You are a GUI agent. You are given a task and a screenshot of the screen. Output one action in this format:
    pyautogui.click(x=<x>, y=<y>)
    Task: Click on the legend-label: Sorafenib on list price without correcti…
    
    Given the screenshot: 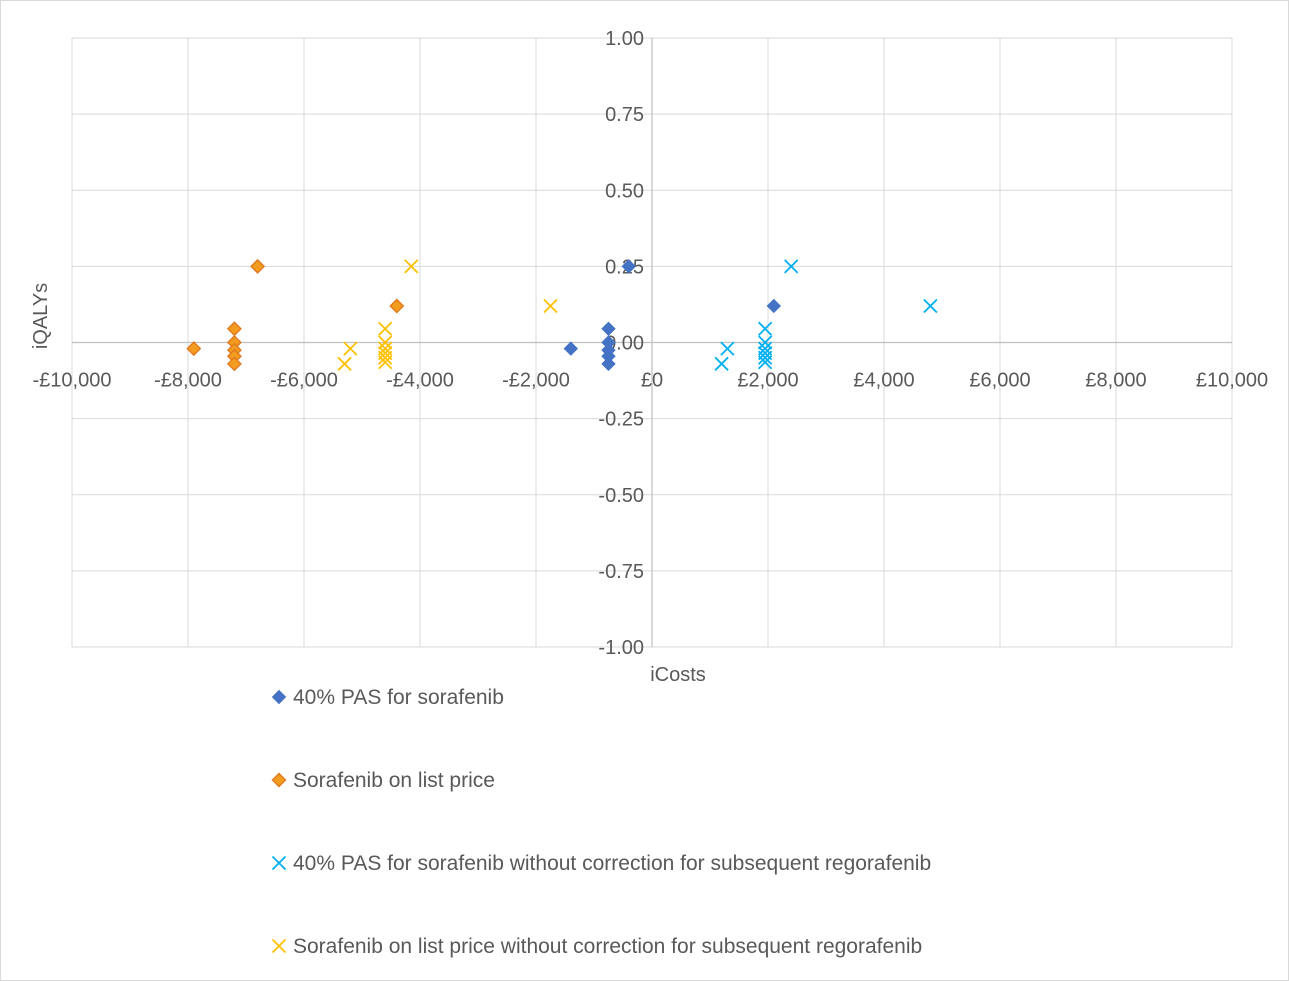 What is the action you would take?
    pyautogui.click(x=607, y=946)
    